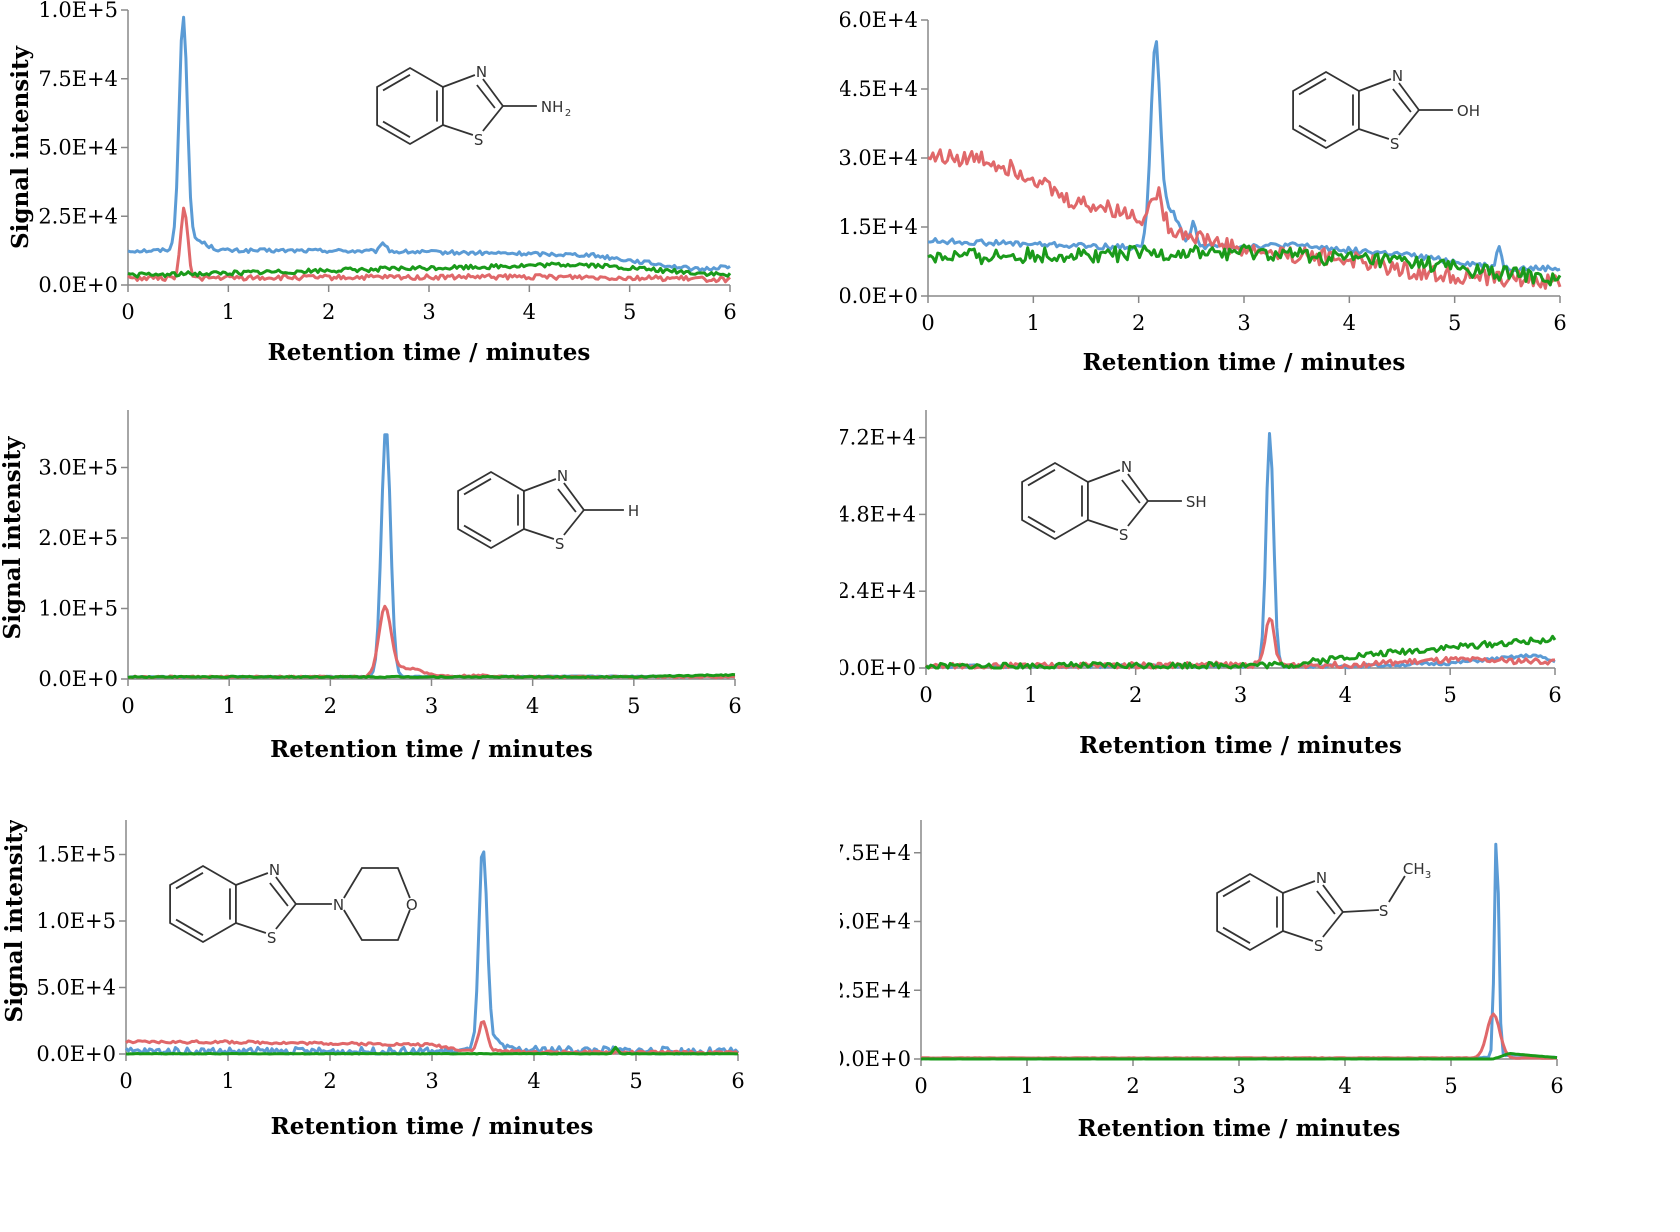  What do you see at coordinates (1114, 501) in the screenshot?
I see `chemical-structure: N S SH` at bounding box center [1114, 501].